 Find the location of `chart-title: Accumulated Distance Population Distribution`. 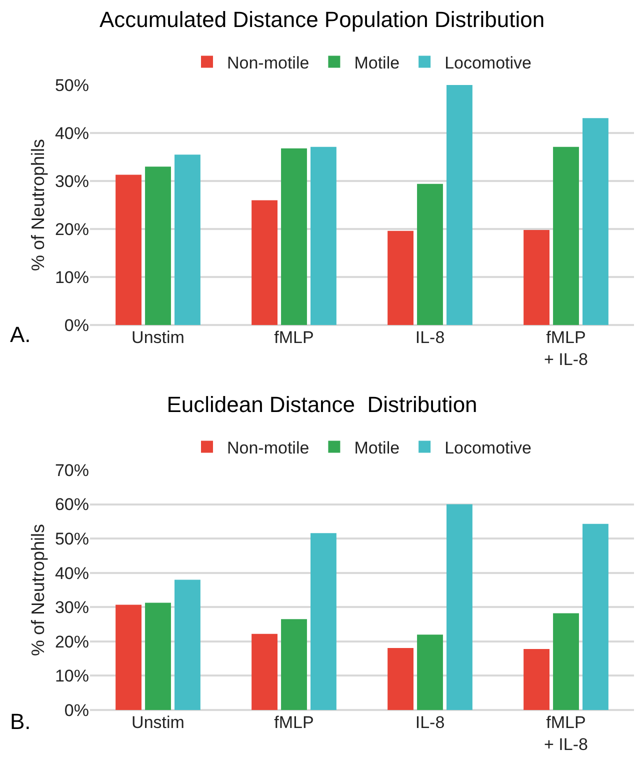

chart-title: Accumulated Distance Population Distribution is located at coordinates (322, 19).